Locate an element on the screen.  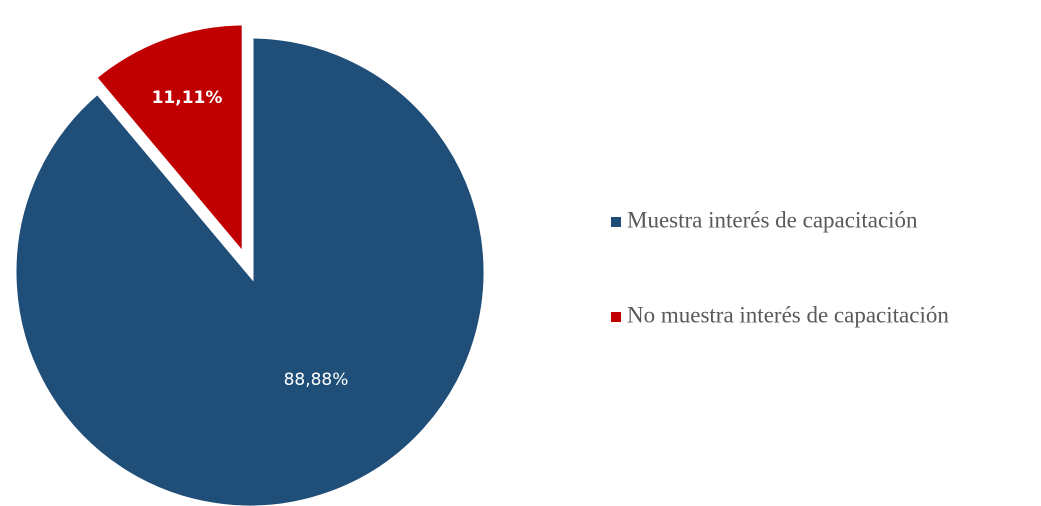
pie-data-labels: 88,88% 11,11% is located at coordinates (250, 239).